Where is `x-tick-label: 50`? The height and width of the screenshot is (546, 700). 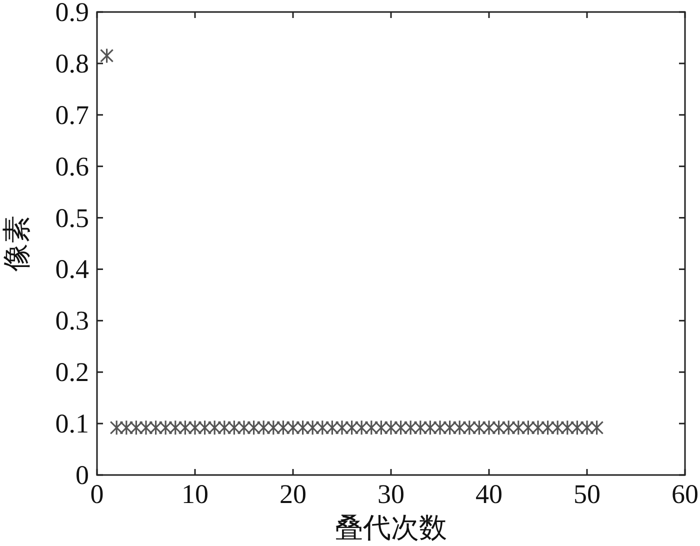 x-tick-label: 50 is located at coordinates (587, 494).